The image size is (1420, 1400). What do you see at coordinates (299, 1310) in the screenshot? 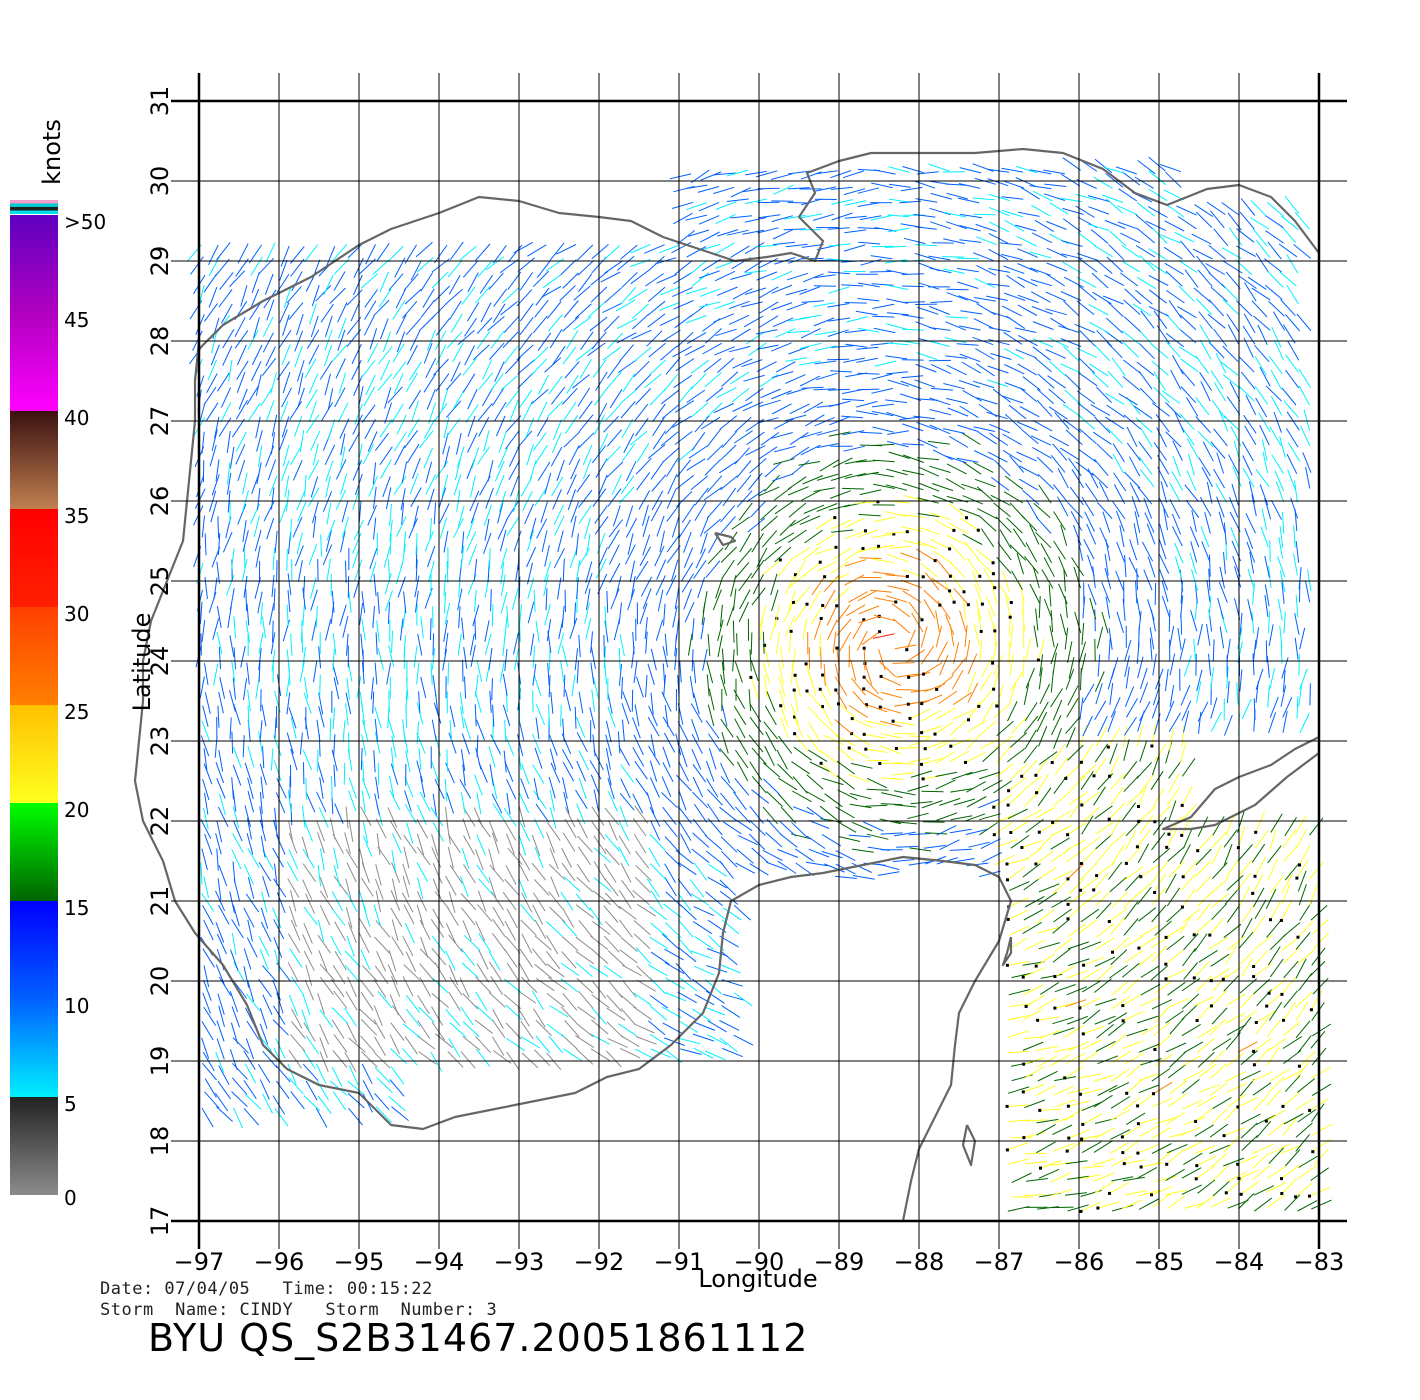
I see `storm-info-line: Storm Name: CINDY Storm Number: 3` at bounding box center [299, 1310].